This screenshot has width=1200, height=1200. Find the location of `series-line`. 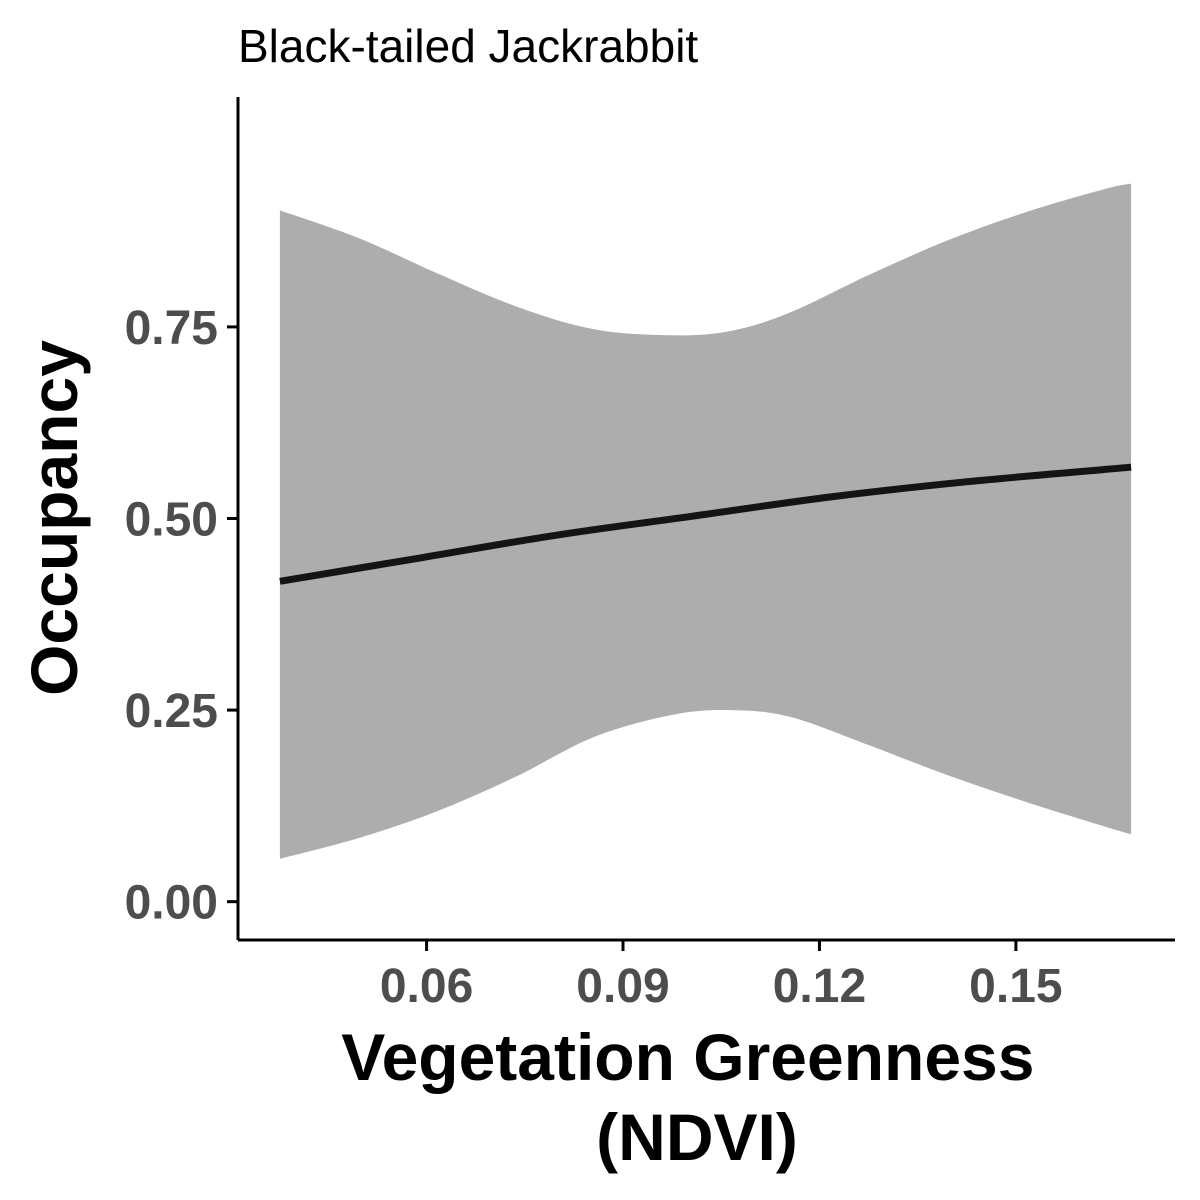

series-line is located at coordinates (705, 524).